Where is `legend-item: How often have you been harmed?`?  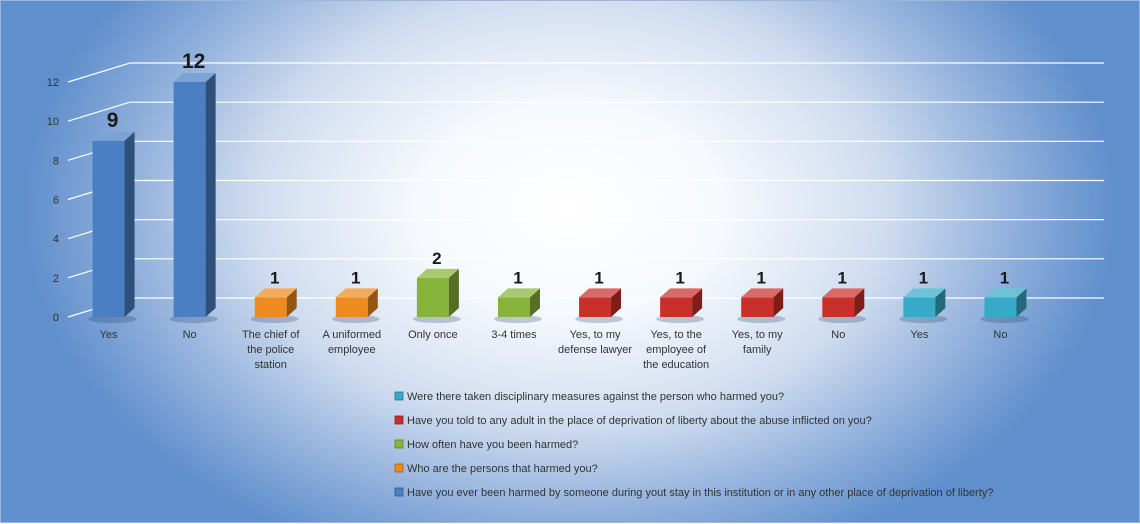 legend-item: How often have you been harmed? is located at coordinates (486, 445).